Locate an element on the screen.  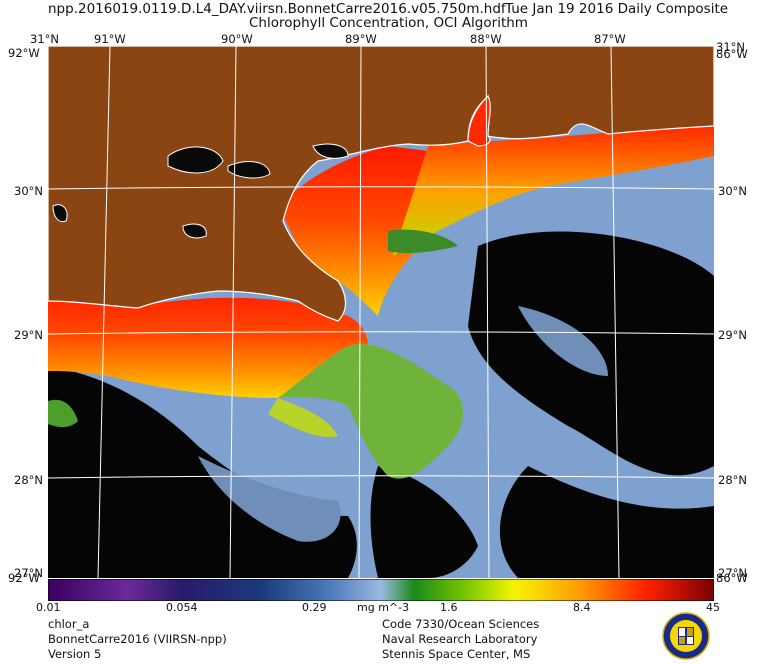
yellow-shelf-water is located at coordinates (303, 417).